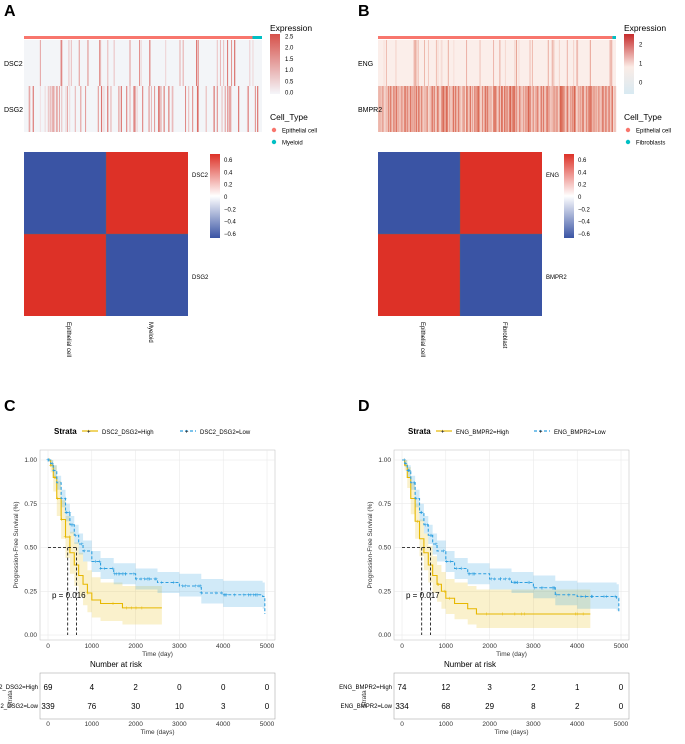 This screenshot has height=744, width=685. What do you see at coordinates (650, 144) in the screenshot?
I see `celltype-legend-label: Fibroblasts` at bounding box center [650, 144].